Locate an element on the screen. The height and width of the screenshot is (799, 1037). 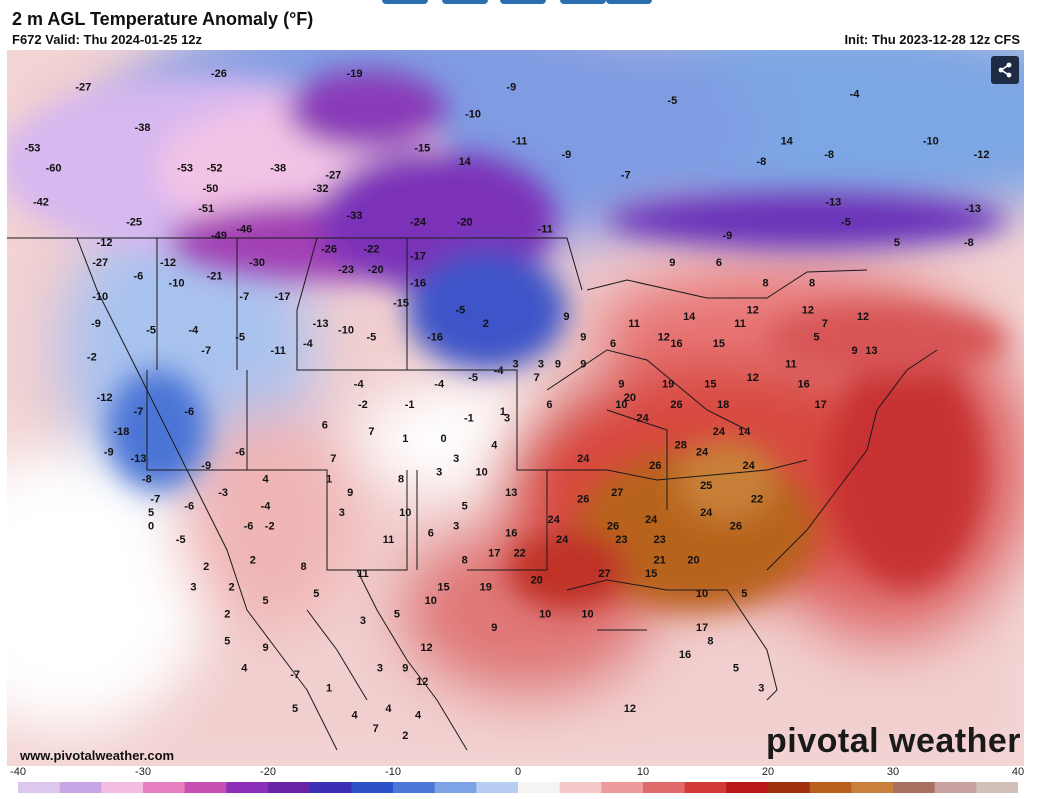
anomaly-value: -51 is located at coordinates (206, 209).